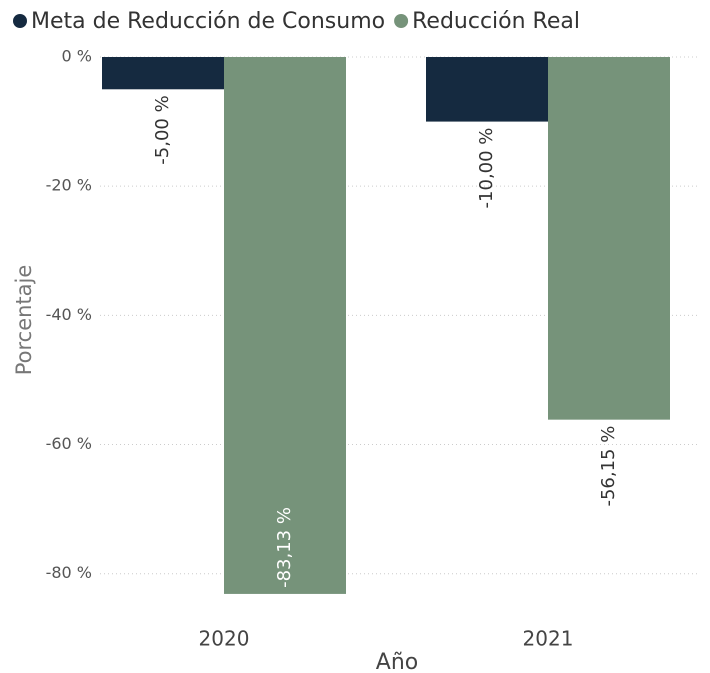 This screenshot has width=710, height=673. Describe the element at coordinates (69, 443) in the screenshot. I see `y-tick-label: -60 %` at that location.